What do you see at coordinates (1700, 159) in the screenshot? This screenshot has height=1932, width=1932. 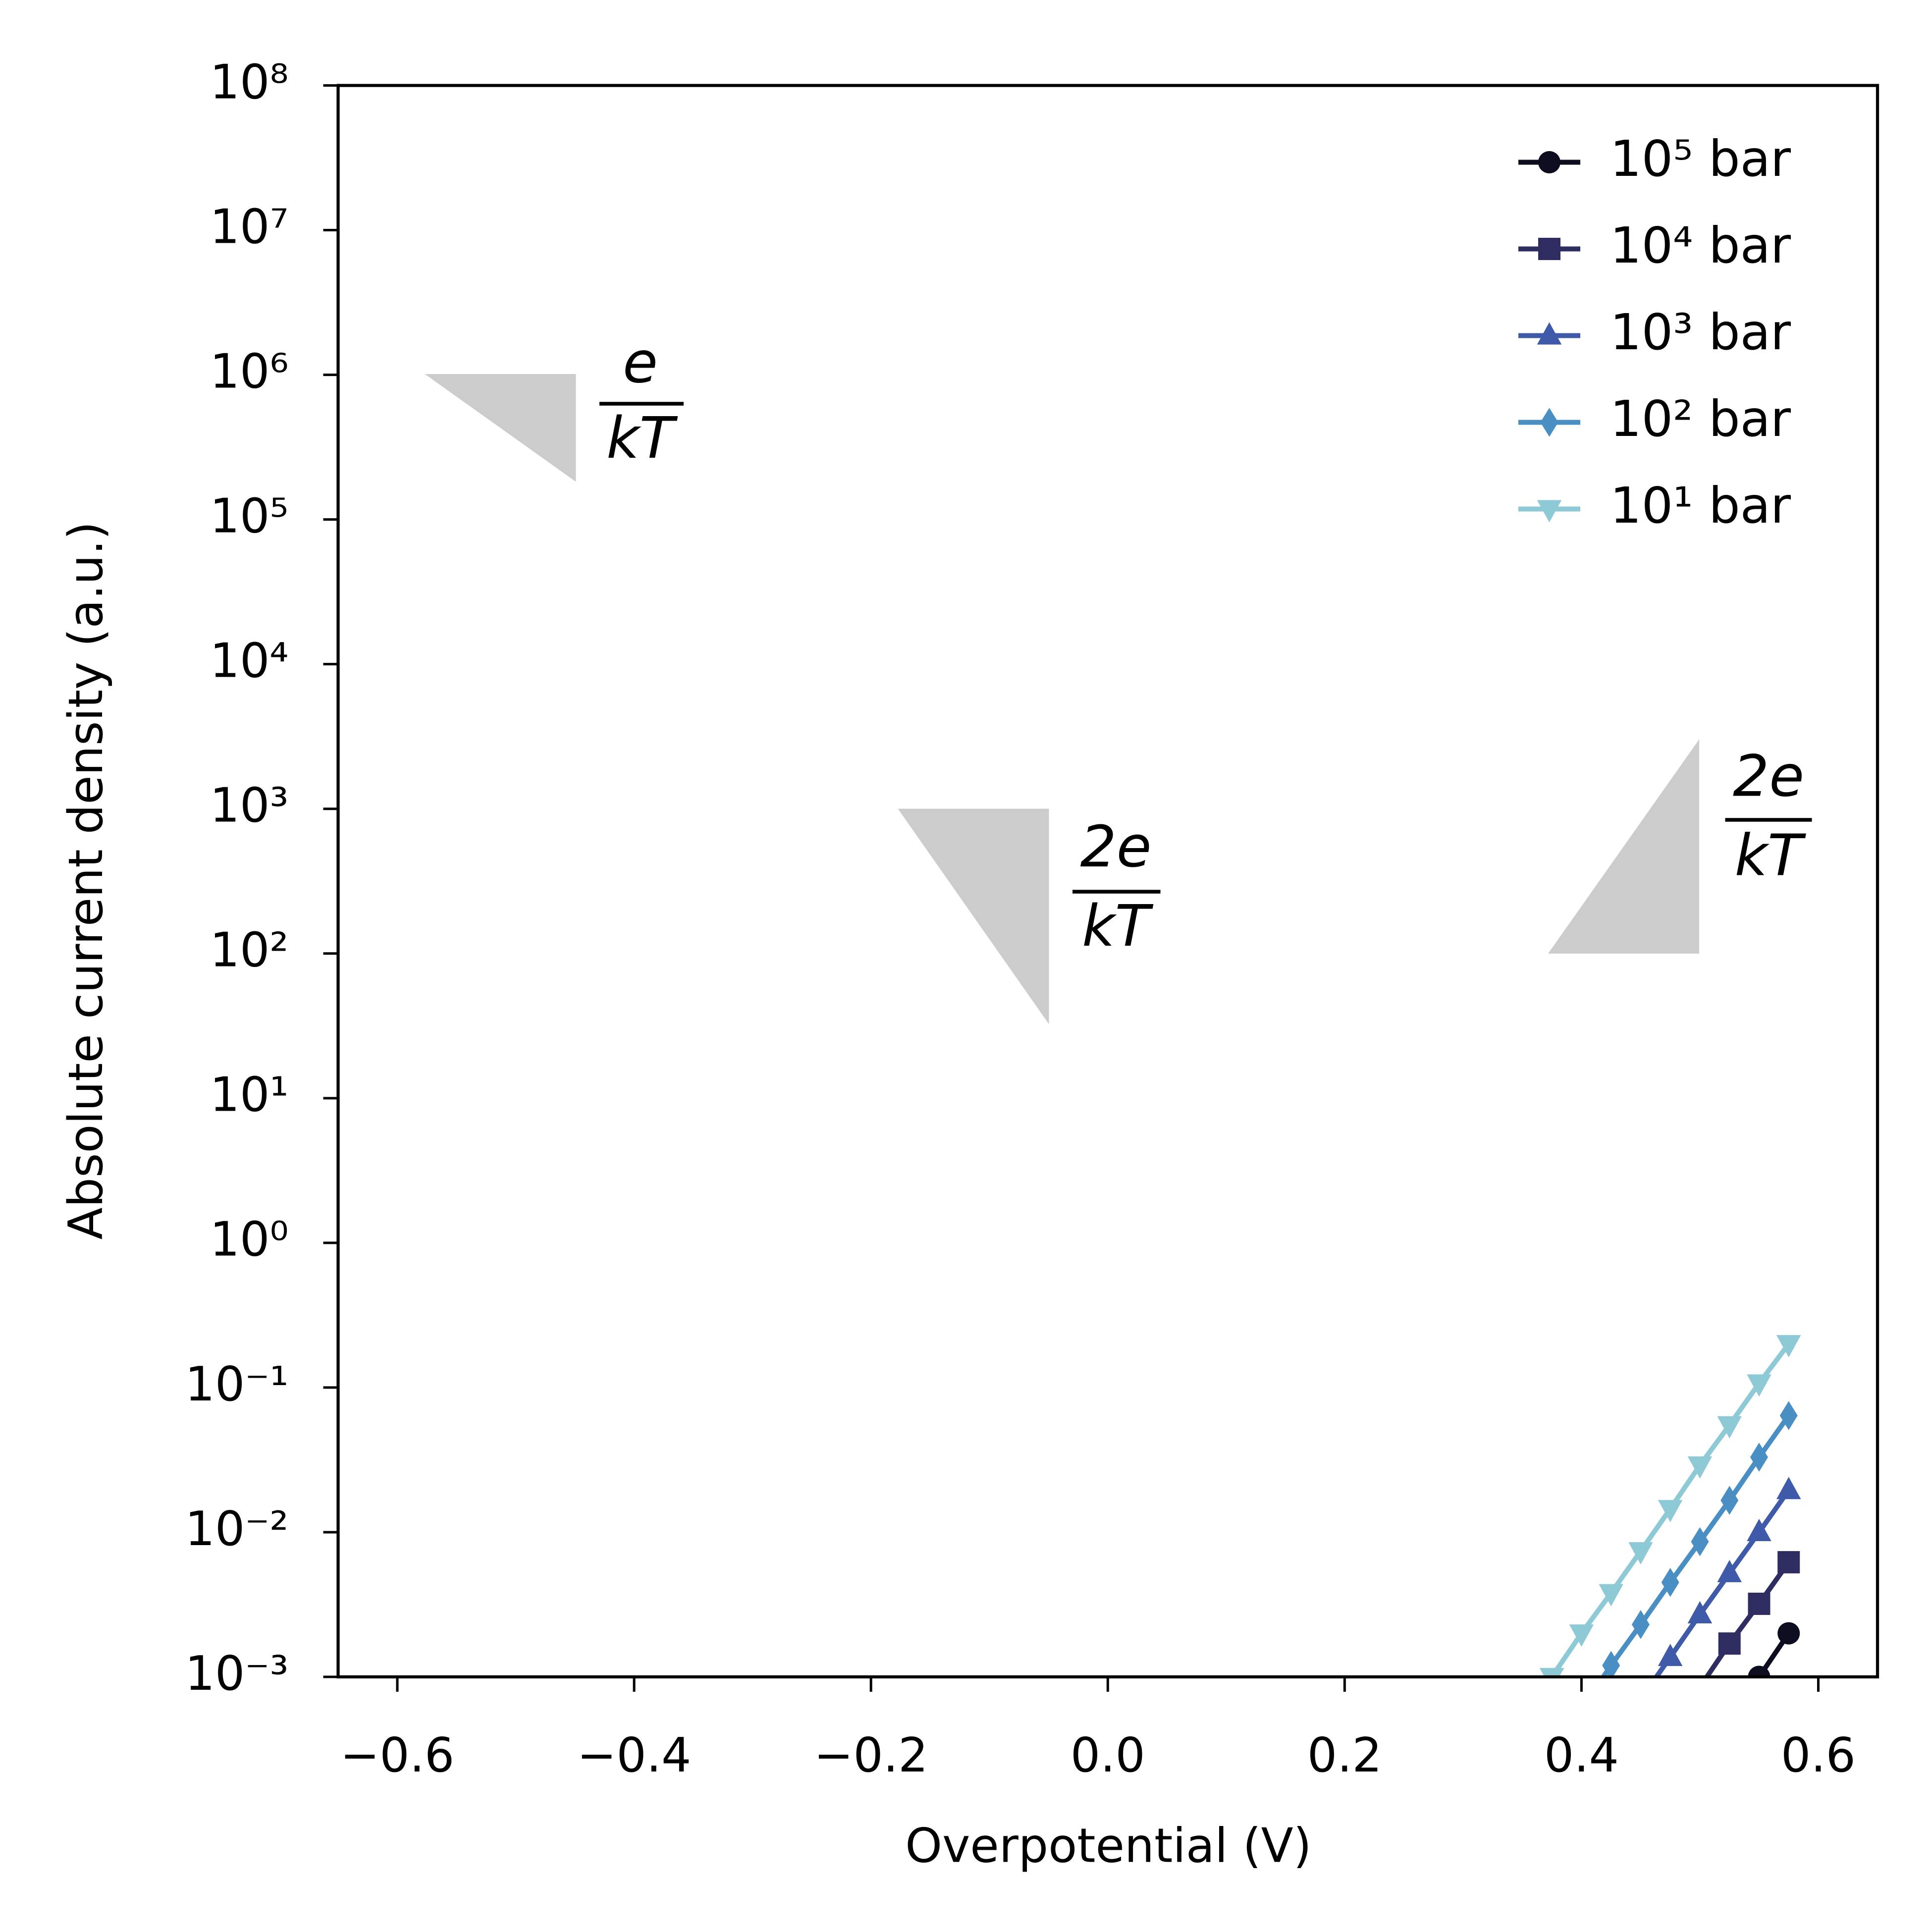 I see `legend-label: 10⁵ bar` at bounding box center [1700, 159].